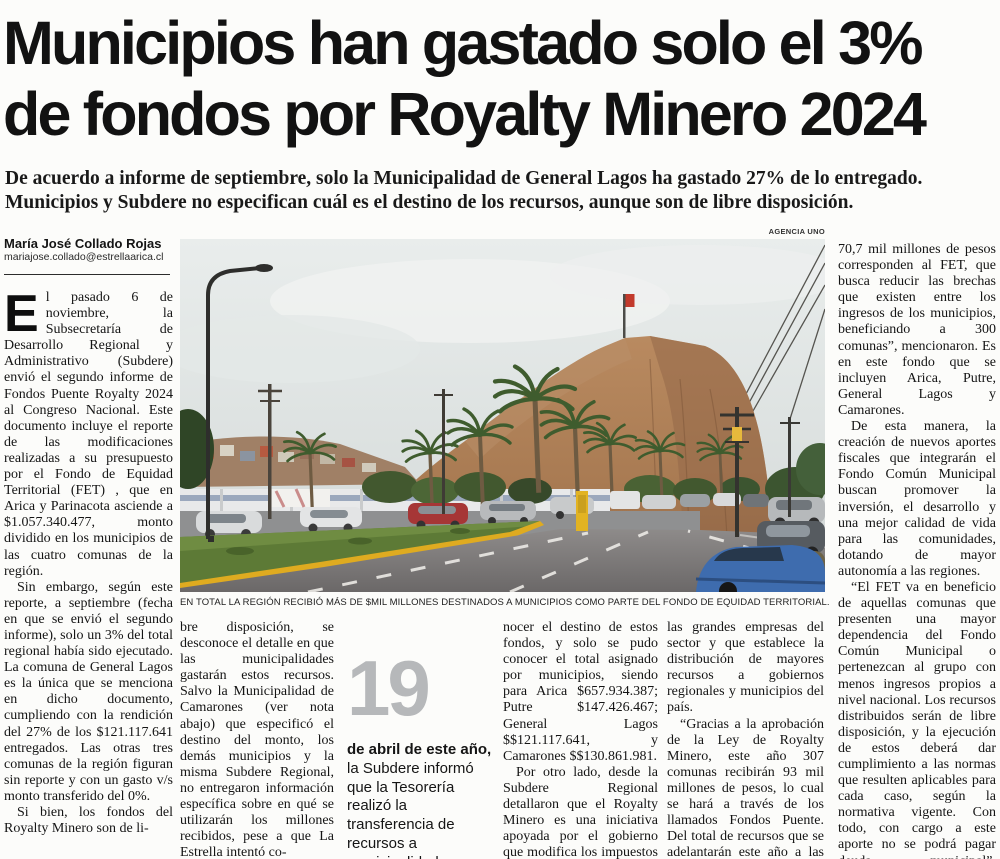 The image size is (1000, 859). Describe the element at coordinates (389, 688) in the screenshot. I see `pullquote-number: 19` at that location.